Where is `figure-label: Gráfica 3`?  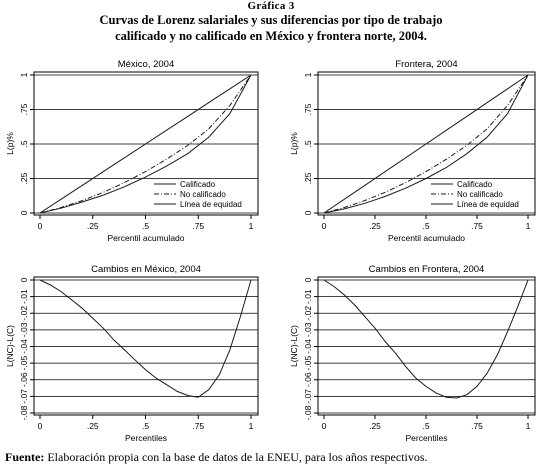
figure-label: Gráfica 3 is located at coordinates (271, 6).